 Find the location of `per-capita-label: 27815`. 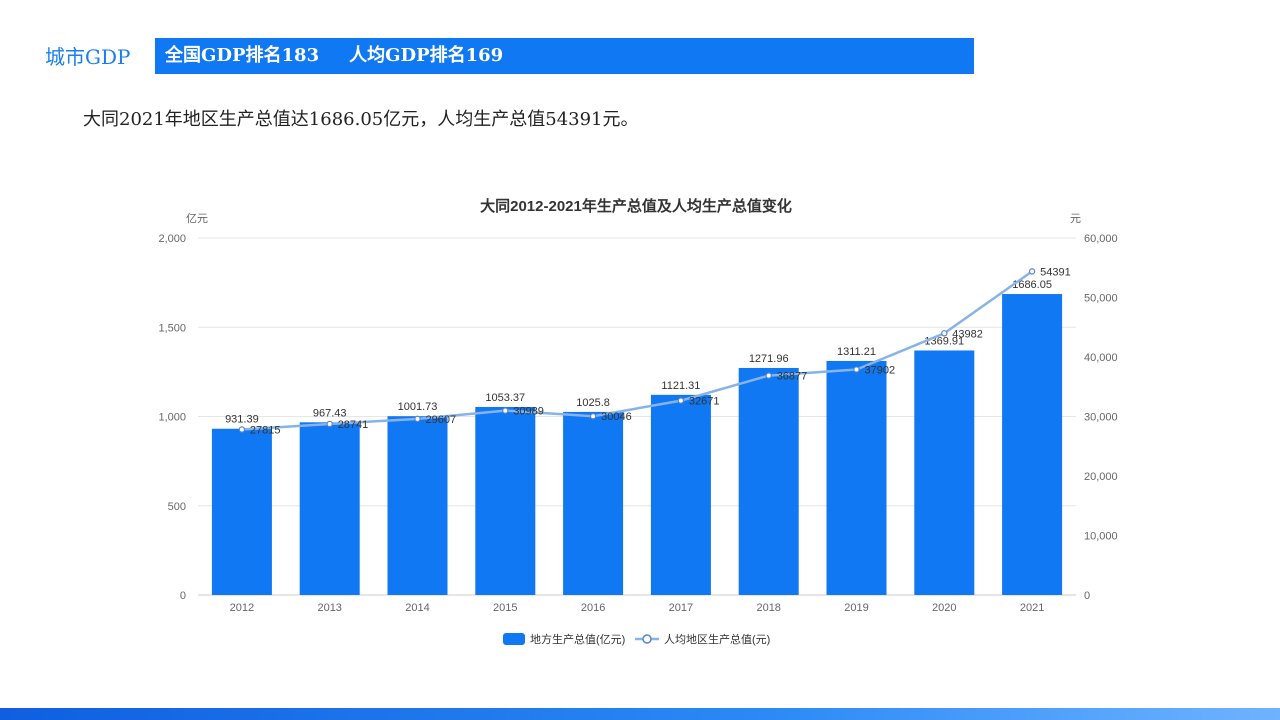

per-capita-label: 27815 is located at coordinates (265, 431).